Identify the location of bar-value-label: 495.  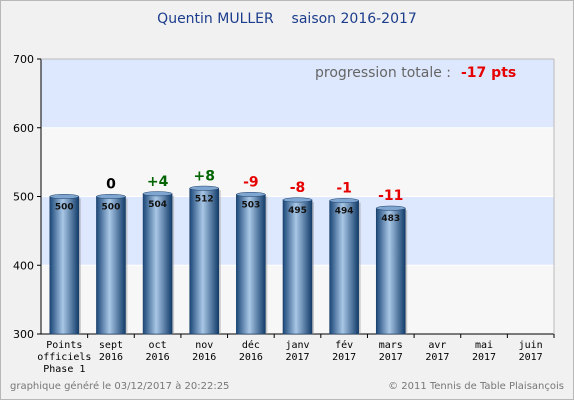
(297, 211).